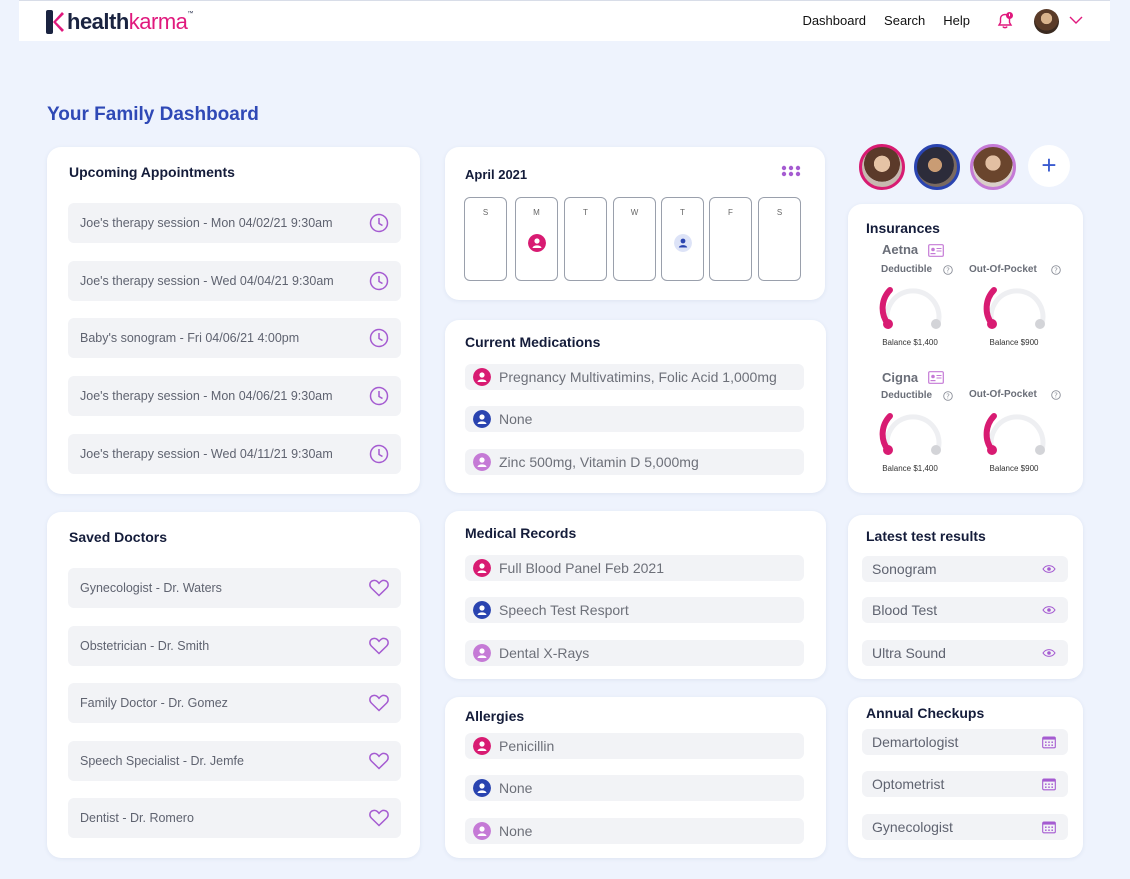 This screenshot has height=879, width=1130. What do you see at coordinates (965, 827) in the screenshot?
I see `checkup-row: Gynecologist` at bounding box center [965, 827].